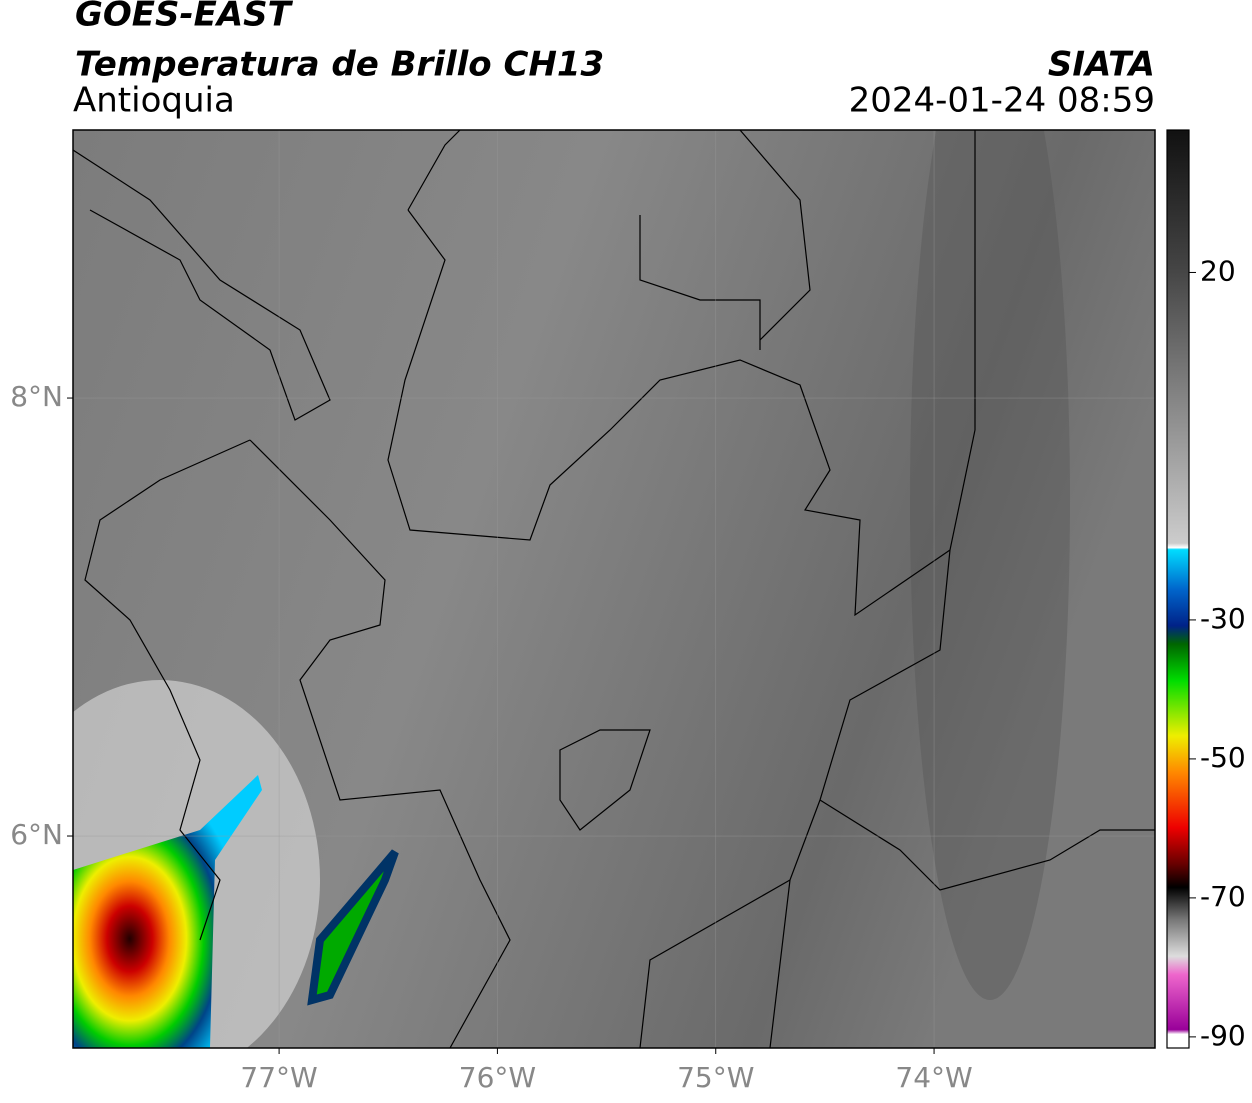  I want to click on subtitle: Temperatura de Brillo CH13, so click(339, 65).